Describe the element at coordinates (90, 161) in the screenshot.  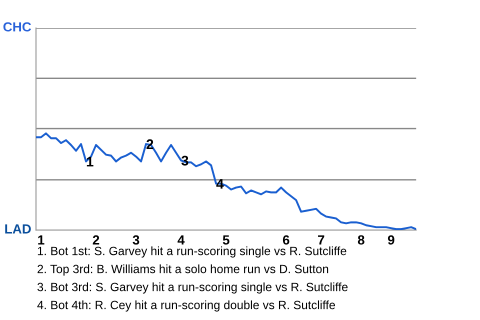
I see `annotation: 1` at that location.